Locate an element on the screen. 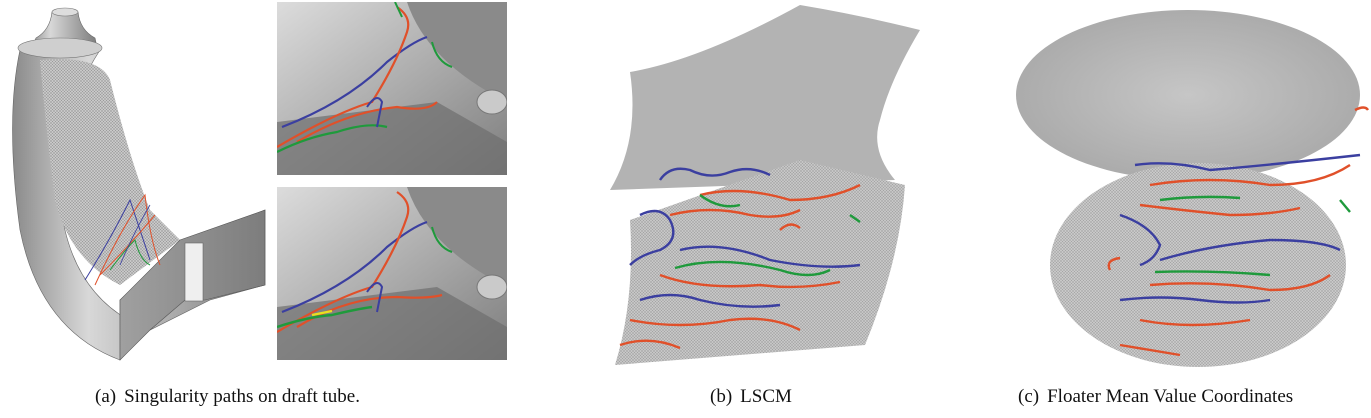  caption-a-text: Singularity paths on draft tube. is located at coordinates (242, 396).